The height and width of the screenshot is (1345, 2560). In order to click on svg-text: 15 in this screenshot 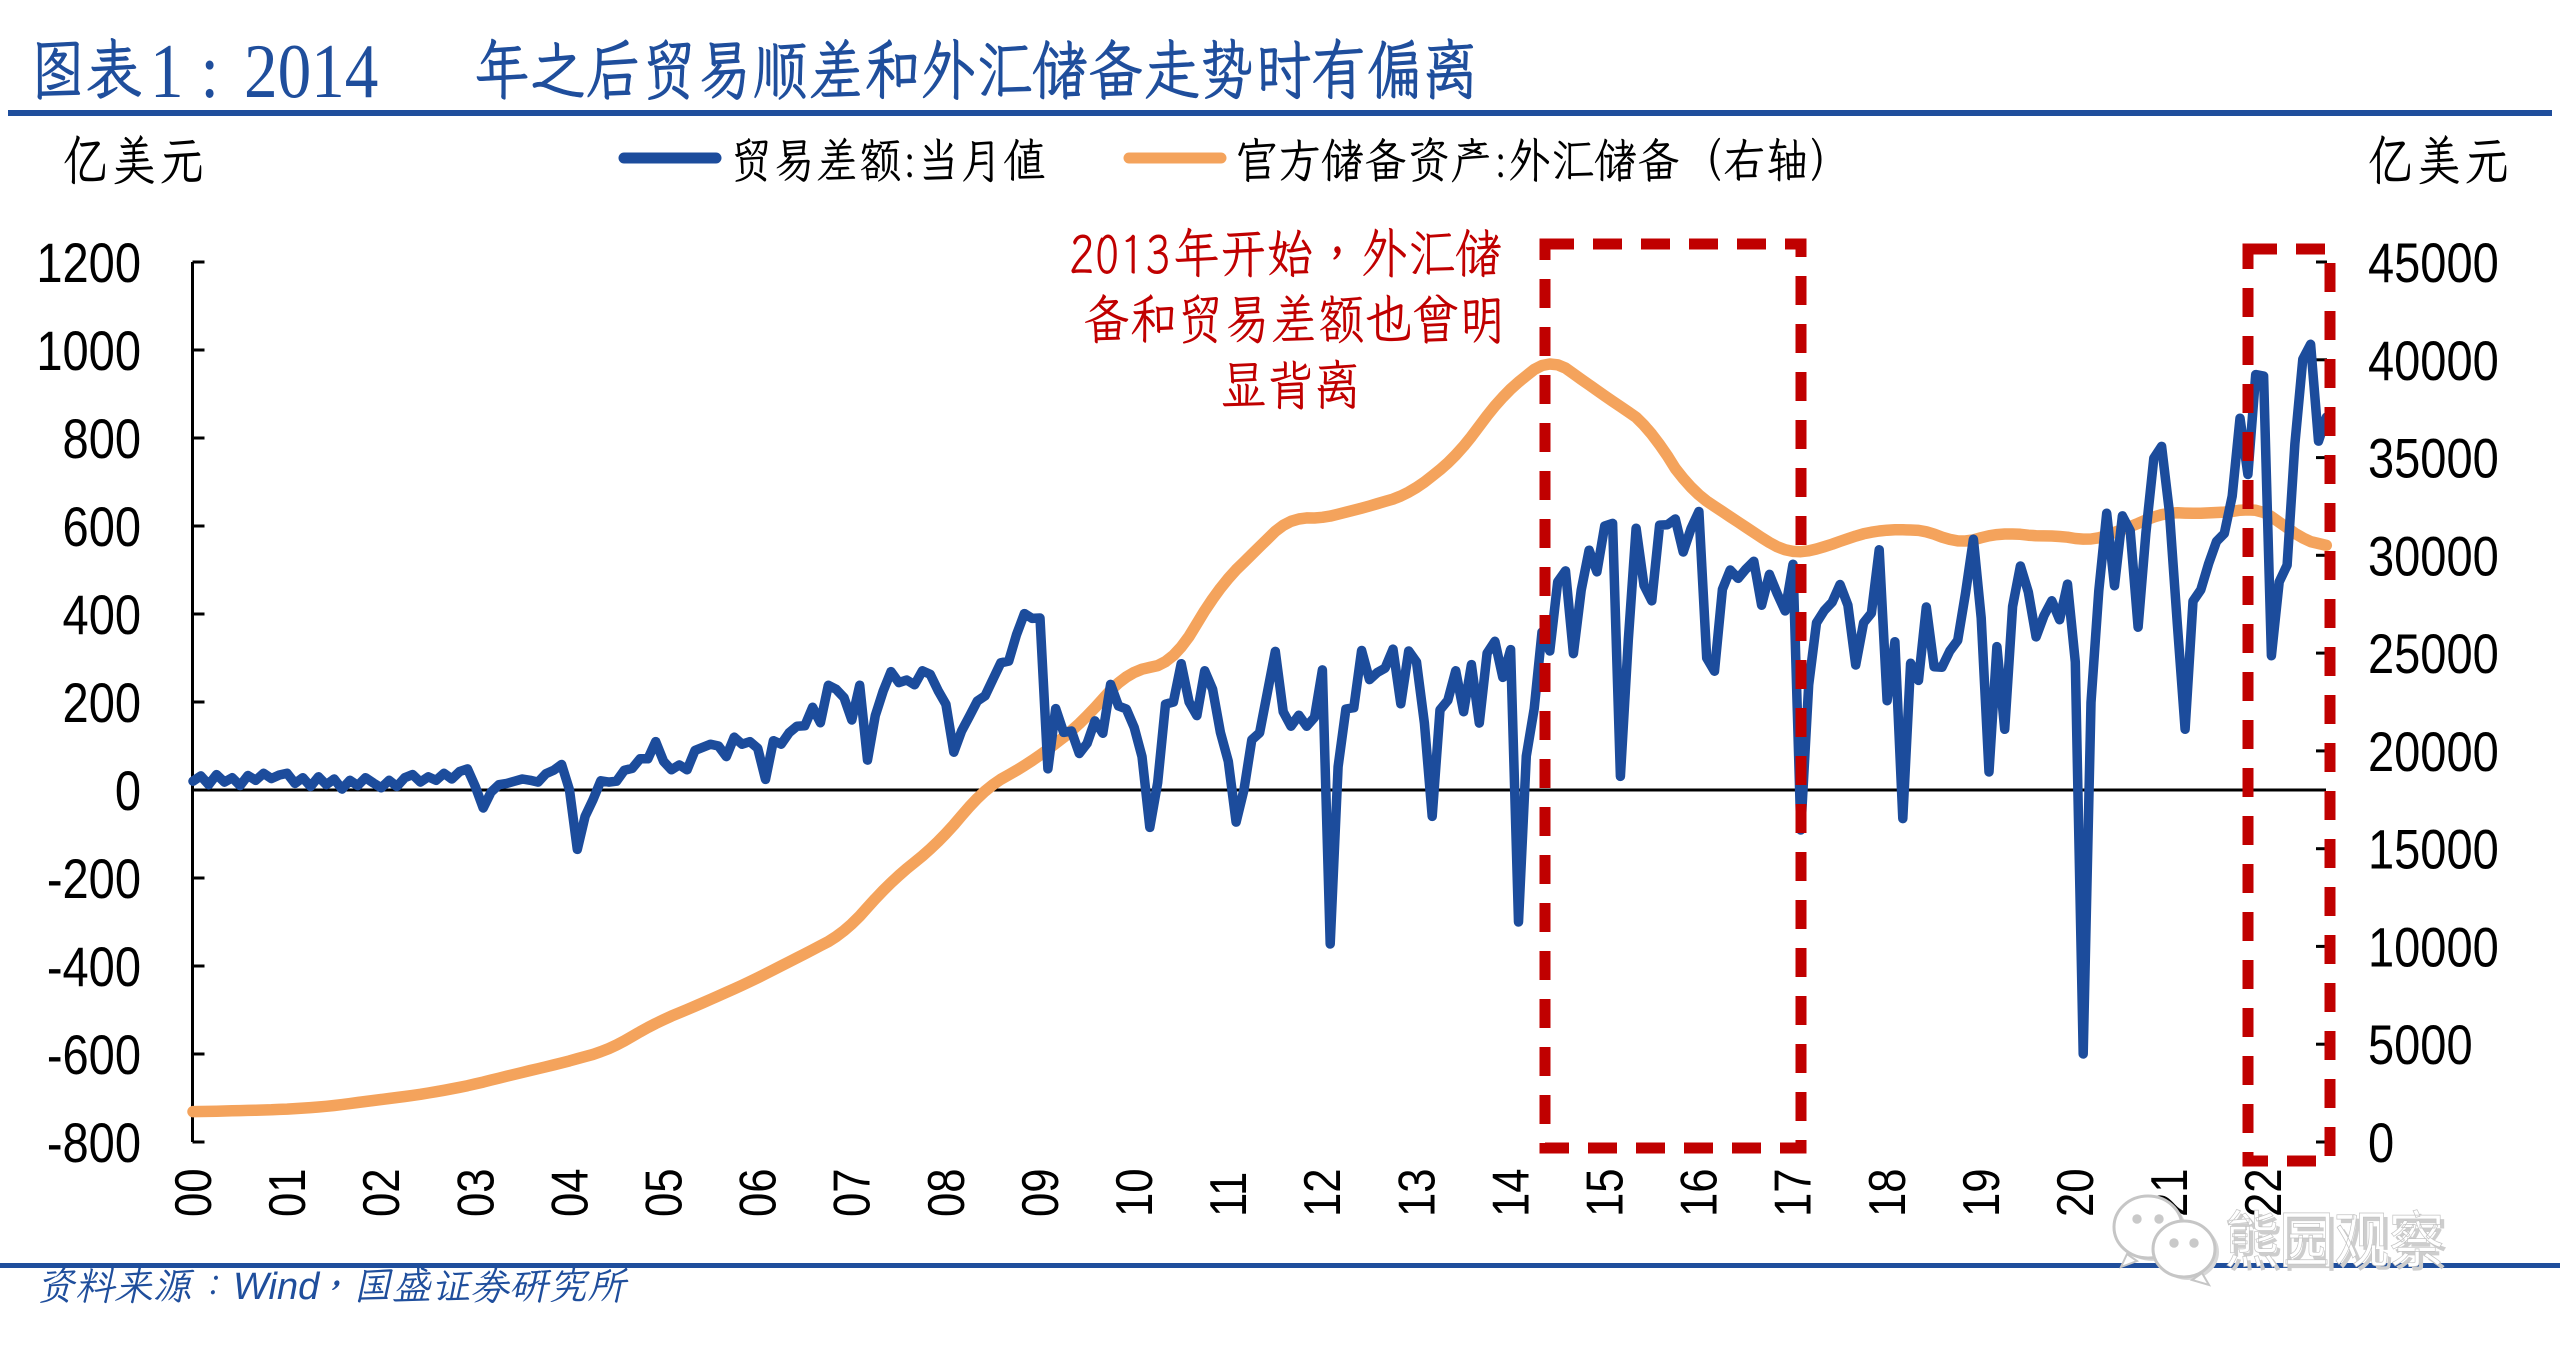, I will do `click(1605, 1192)`.